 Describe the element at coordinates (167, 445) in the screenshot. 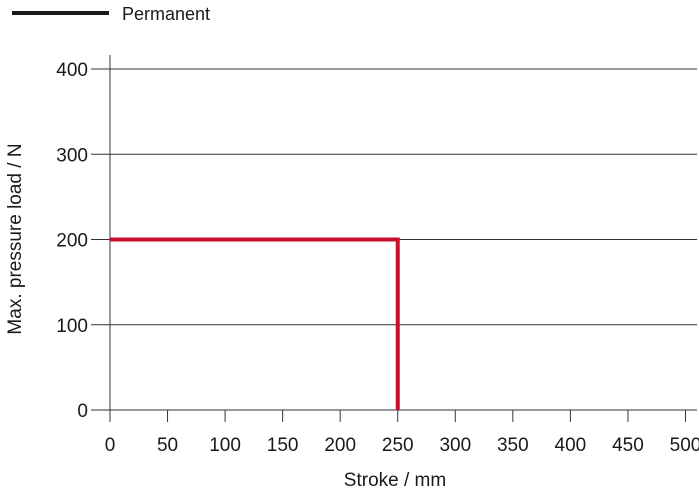

I see `x-tick-label-50: 50` at that location.